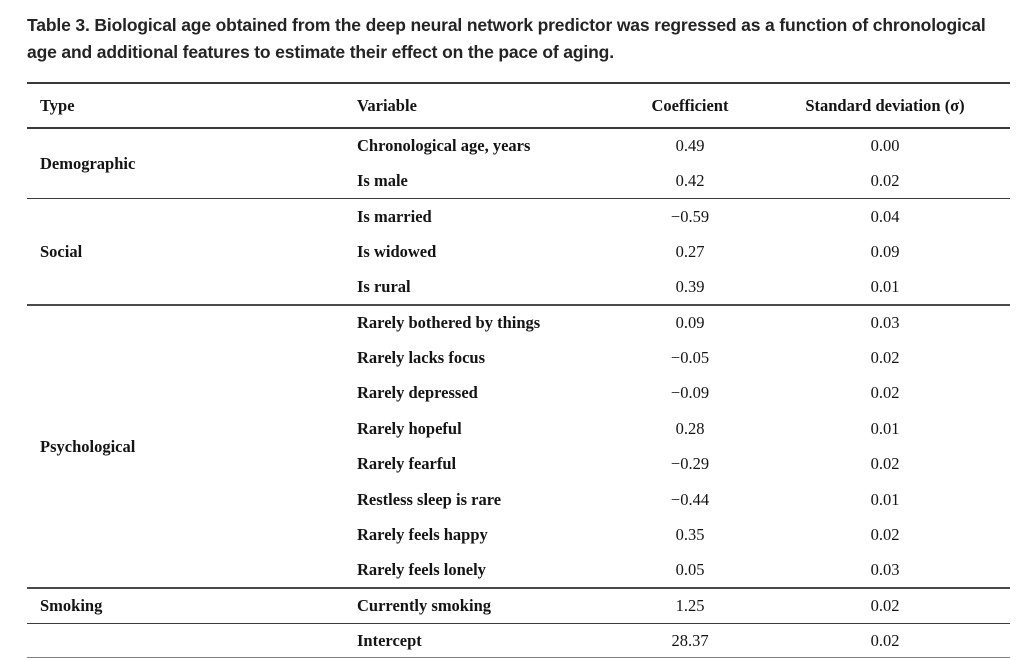 The height and width of the screenshot is (658, 1027). I want to click on type-cell, so click(192, 640).